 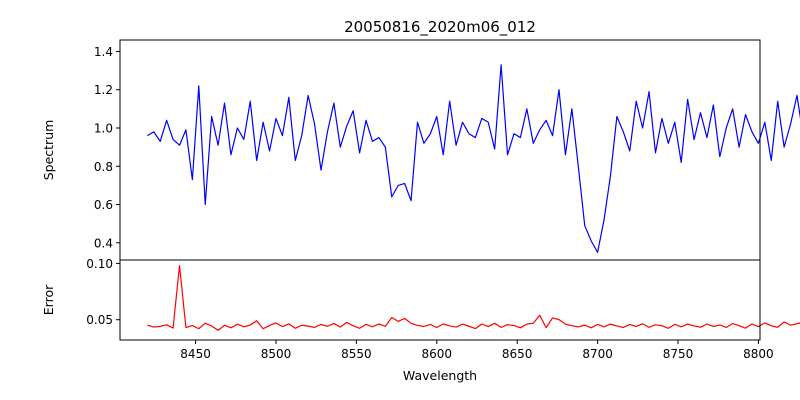 I want to click on chart-title: 20050816_2020m06_012, so click(x=440, y=27).